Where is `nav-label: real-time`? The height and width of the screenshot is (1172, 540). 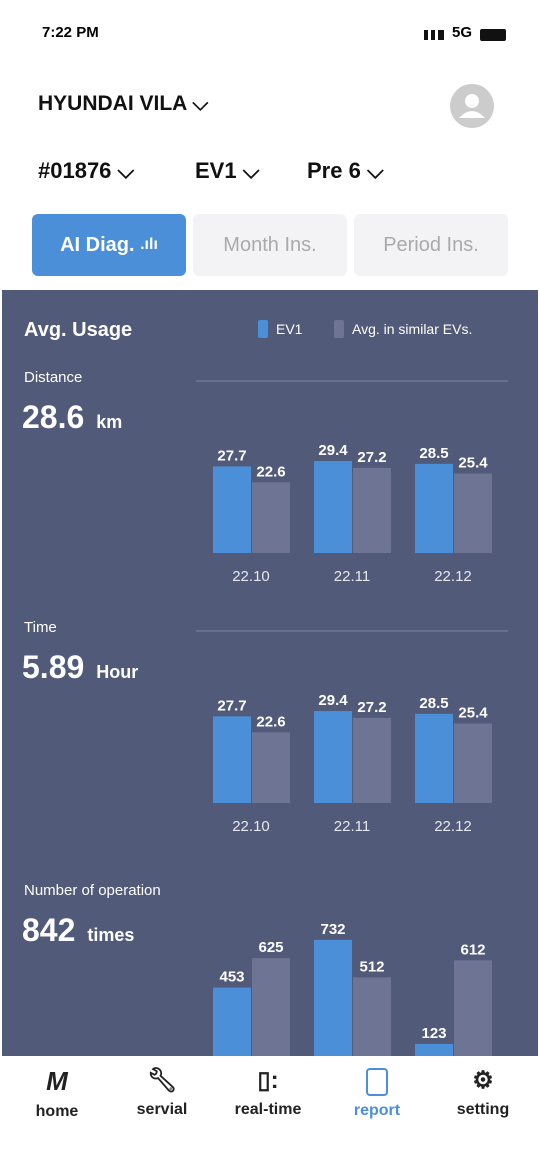 nav-label: real-time is located at coordinates (268, 1109).